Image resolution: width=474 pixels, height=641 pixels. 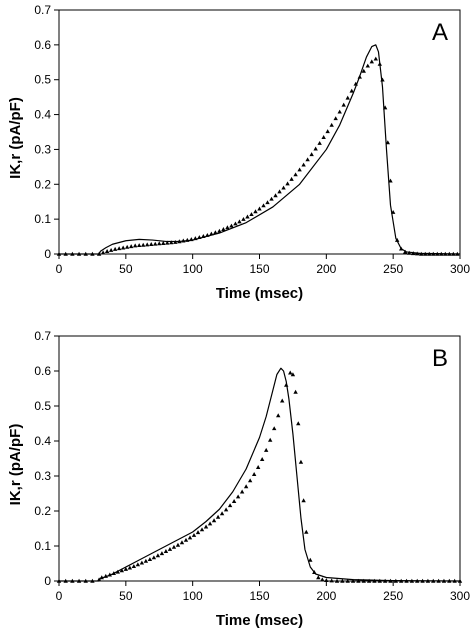 What do you see at coordinates (15, 138) in the screenshot?
I see `panel-a-y-axis-label: IK,r (pA/pF)` at bounding box center [15, 138].